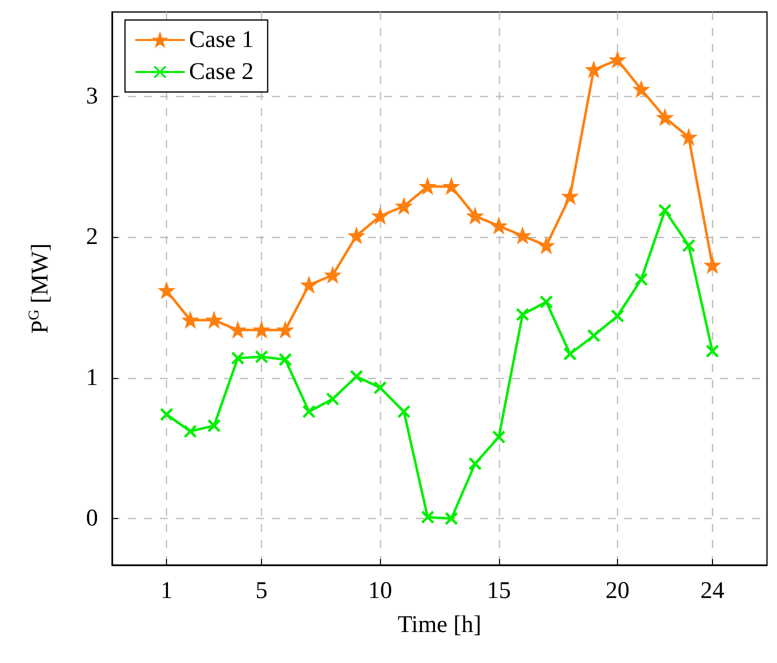 This screenshot has width=777, height=663. Describe the element at coordinates (166, 591) in the screenshot. I see `x-tick-label: 1` at that location.